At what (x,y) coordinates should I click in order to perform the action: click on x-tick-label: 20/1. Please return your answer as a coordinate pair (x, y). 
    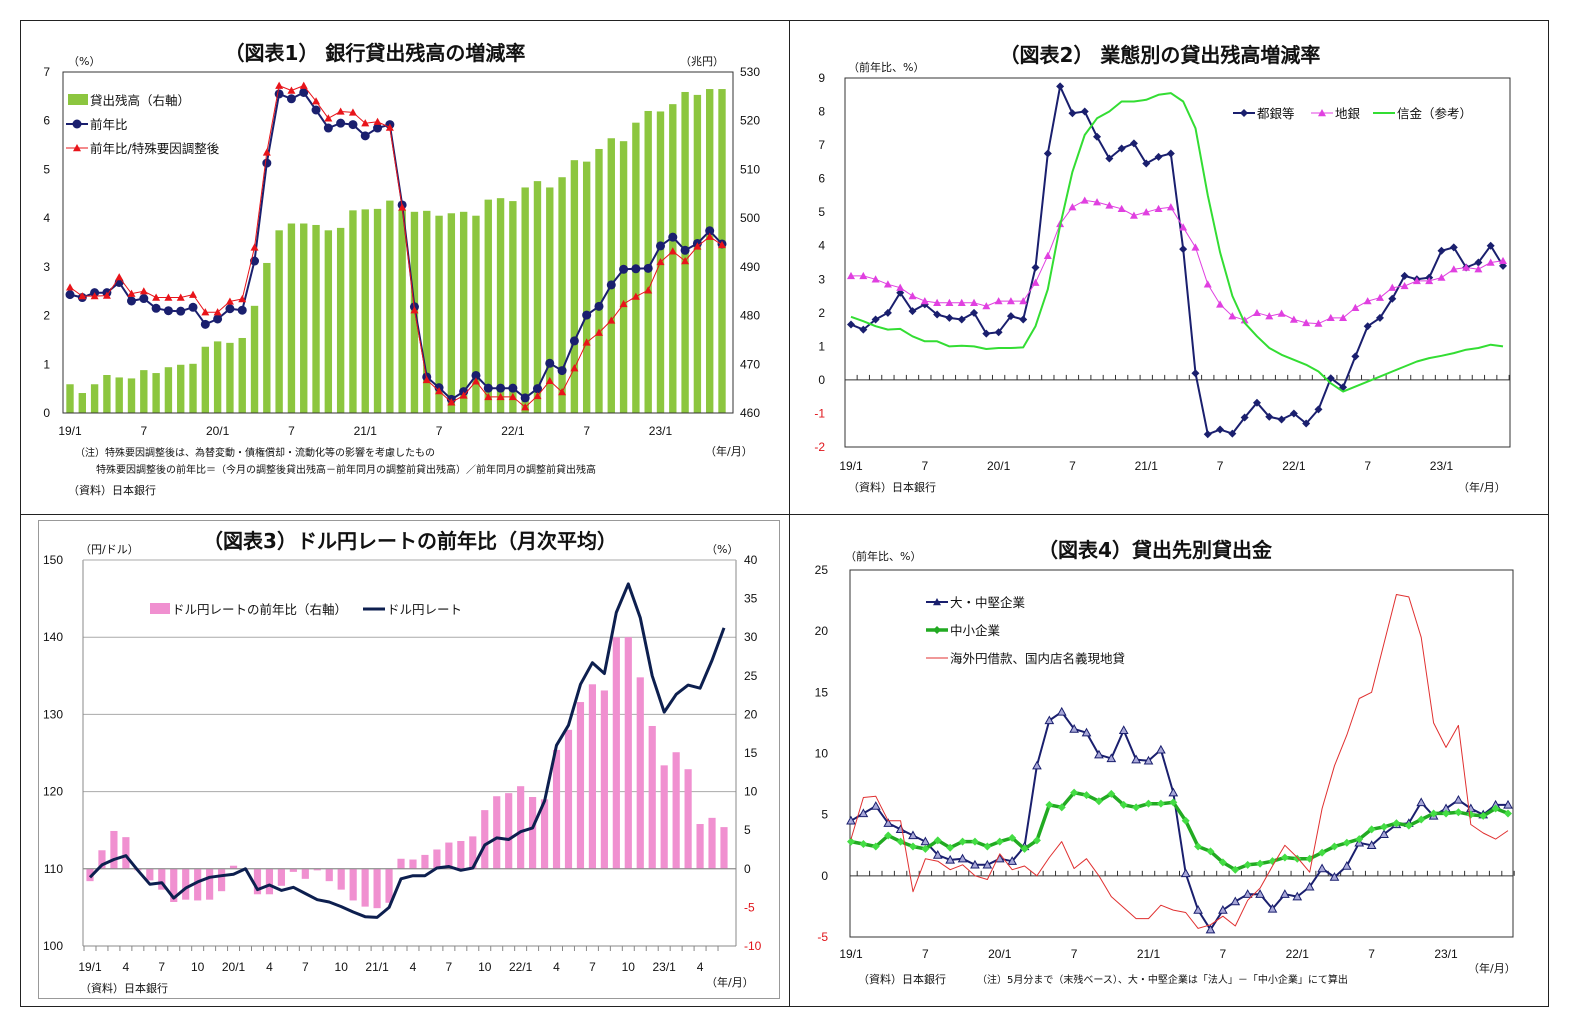
    Looking at the image, I should click on (234, 967).